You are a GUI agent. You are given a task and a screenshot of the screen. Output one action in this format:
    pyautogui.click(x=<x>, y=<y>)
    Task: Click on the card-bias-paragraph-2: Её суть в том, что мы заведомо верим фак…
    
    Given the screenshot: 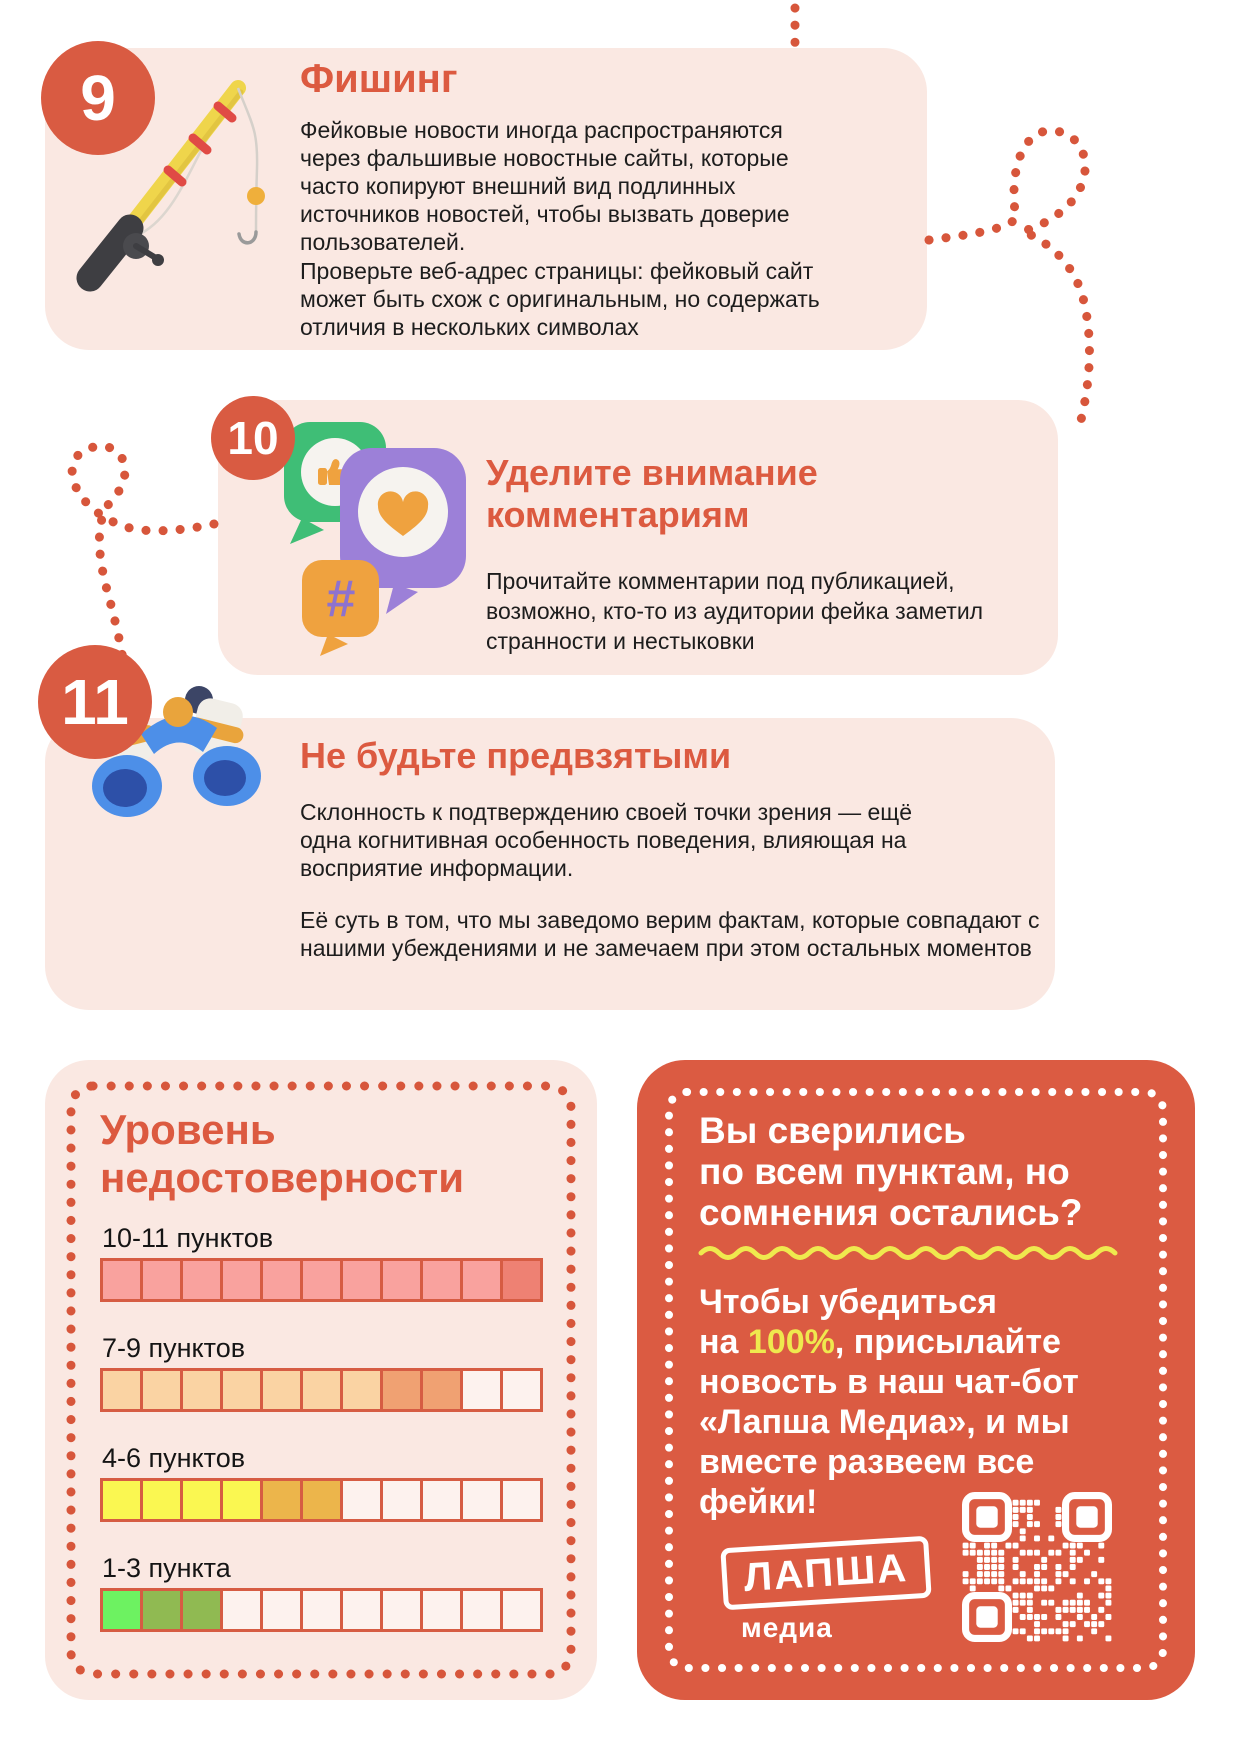 What is the action you would take?
    pyautogui.click(x=670, y=934)
    